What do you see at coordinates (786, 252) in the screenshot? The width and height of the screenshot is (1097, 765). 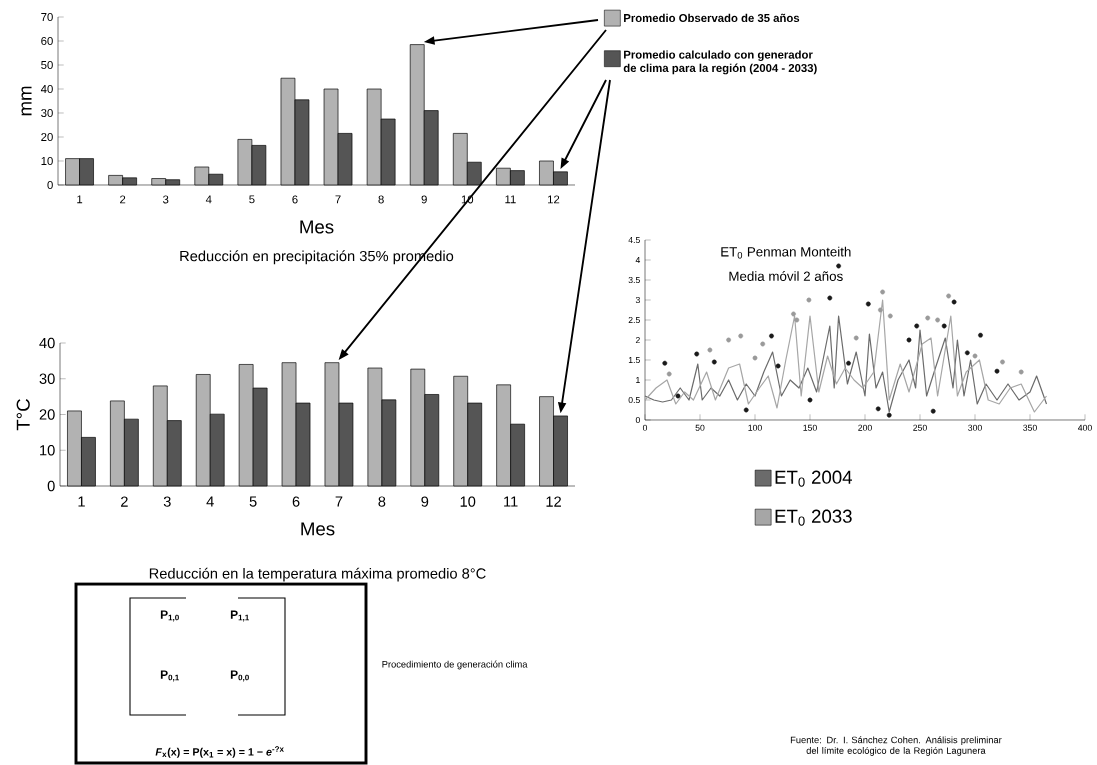 I see `chart-title: ET$_{0}$ Penman Monteith` at bounding box center [786, 252].